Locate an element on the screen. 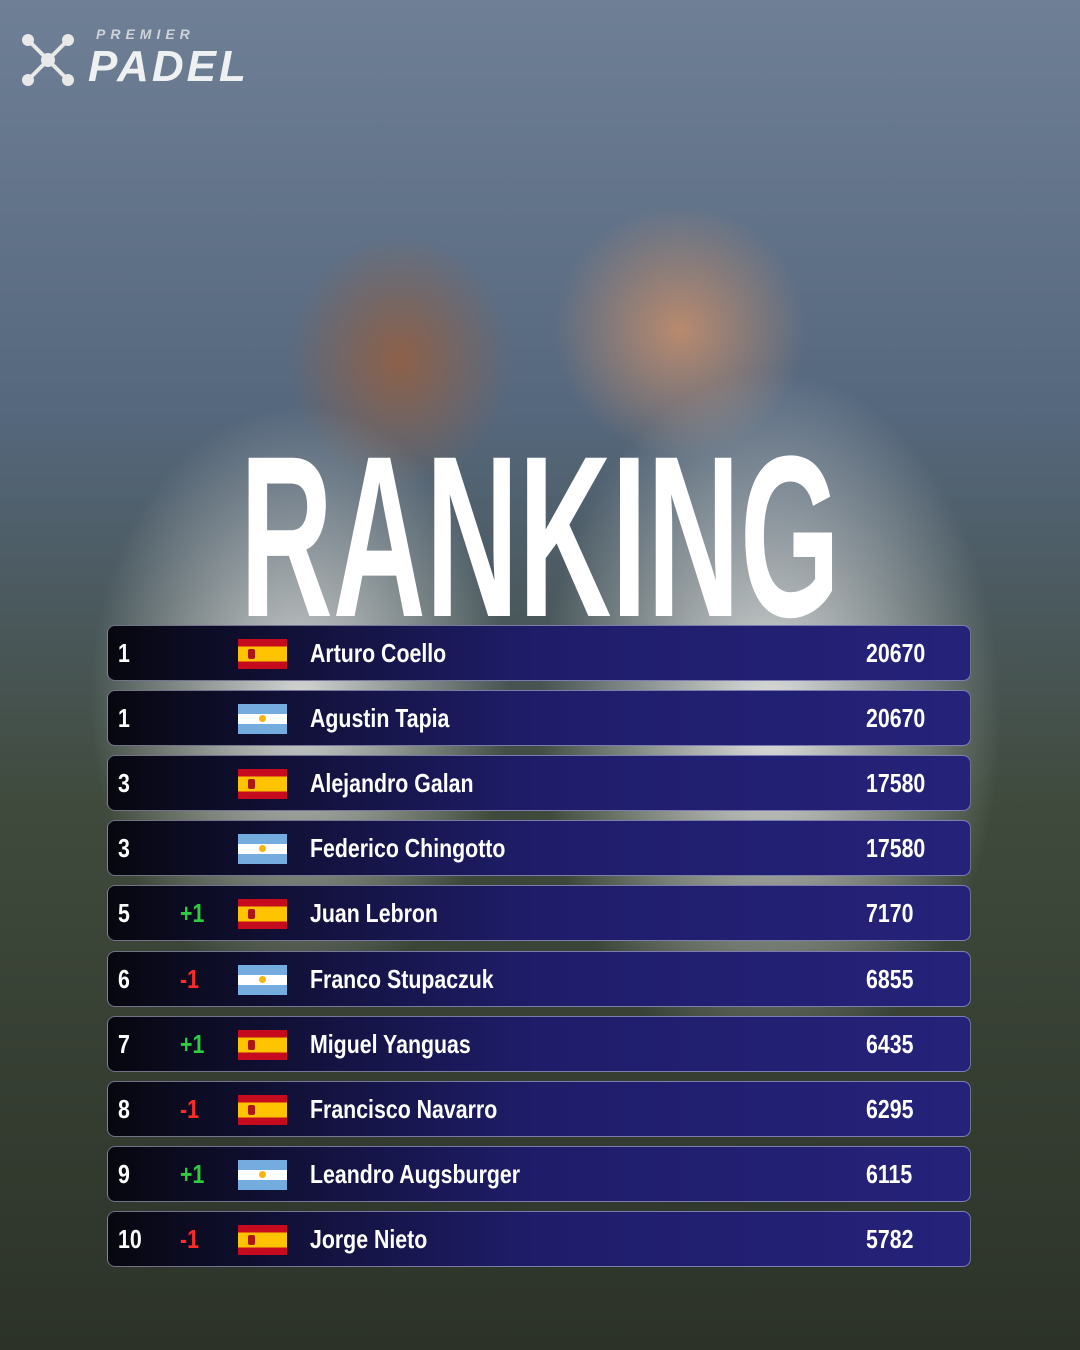 This screenshot has width=1080, height=1350. ranking-row: 1 Arturo Coello 20670 is located at coordinates (539, 653).